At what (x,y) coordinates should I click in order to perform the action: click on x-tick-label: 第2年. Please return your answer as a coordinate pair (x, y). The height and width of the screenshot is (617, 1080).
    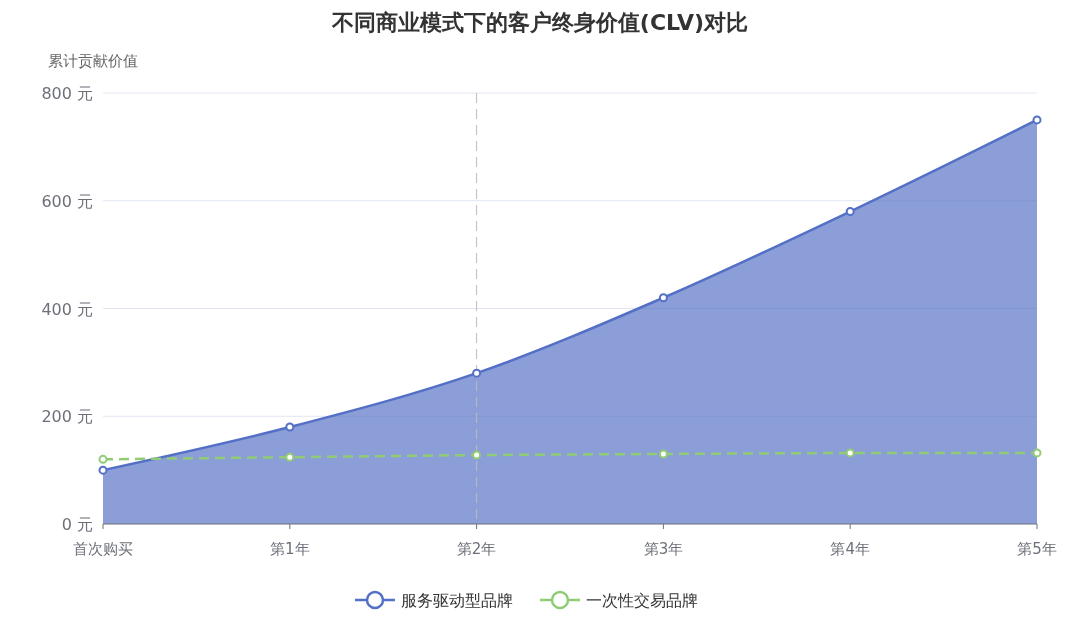
    Looking at the image, I should click on (476, 549).